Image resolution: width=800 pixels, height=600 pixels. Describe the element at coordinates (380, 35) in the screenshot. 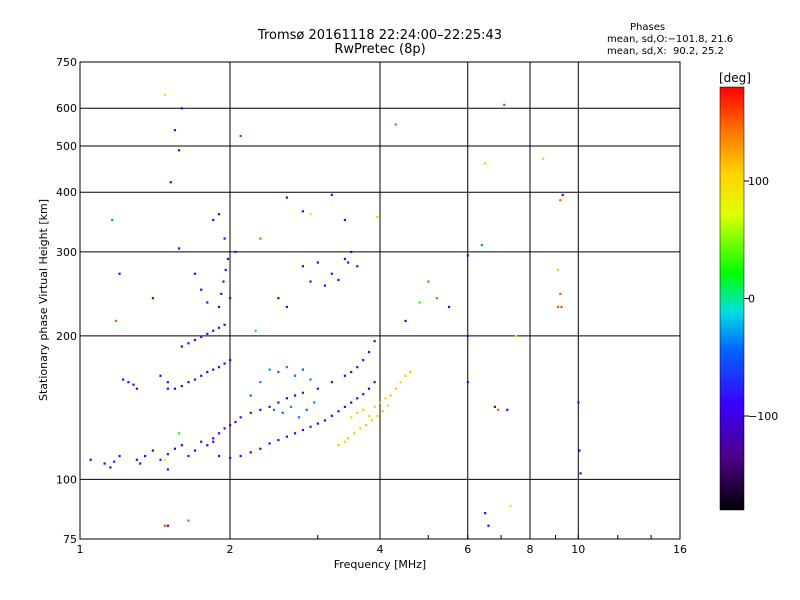

I see `chart-title: Tromsø 20161118 22:24:00–22:25:43` at that location.